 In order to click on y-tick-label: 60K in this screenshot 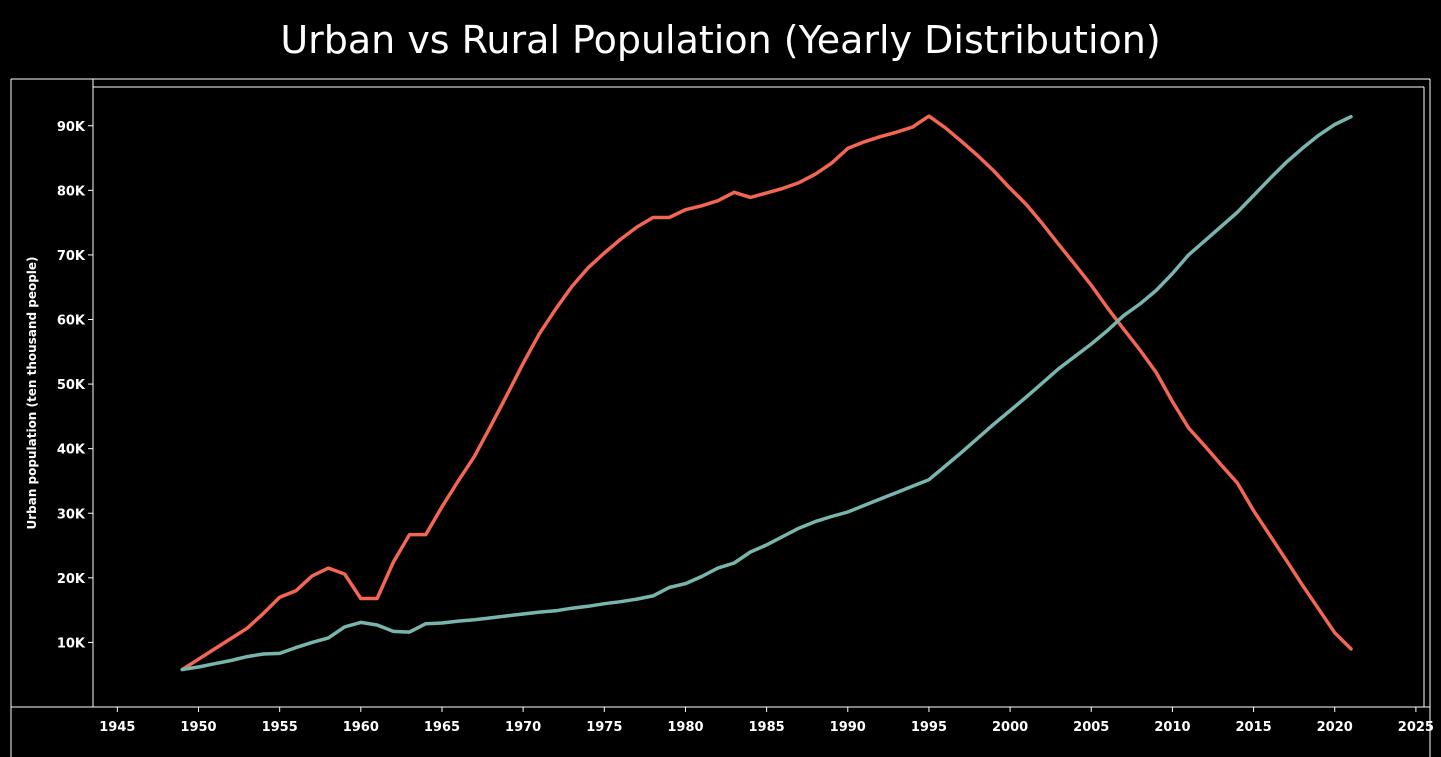, I will do `click(71, 321)`.